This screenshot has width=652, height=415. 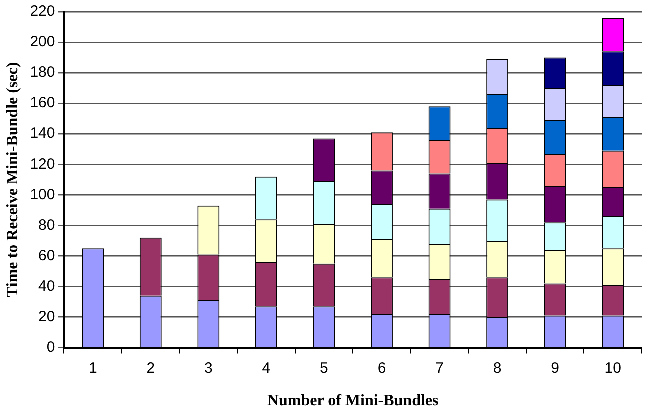 What do you see at coordinates (47, 225) in the screenshot?
I see `y-tick-label: 80` at bounding box center [47, 225].